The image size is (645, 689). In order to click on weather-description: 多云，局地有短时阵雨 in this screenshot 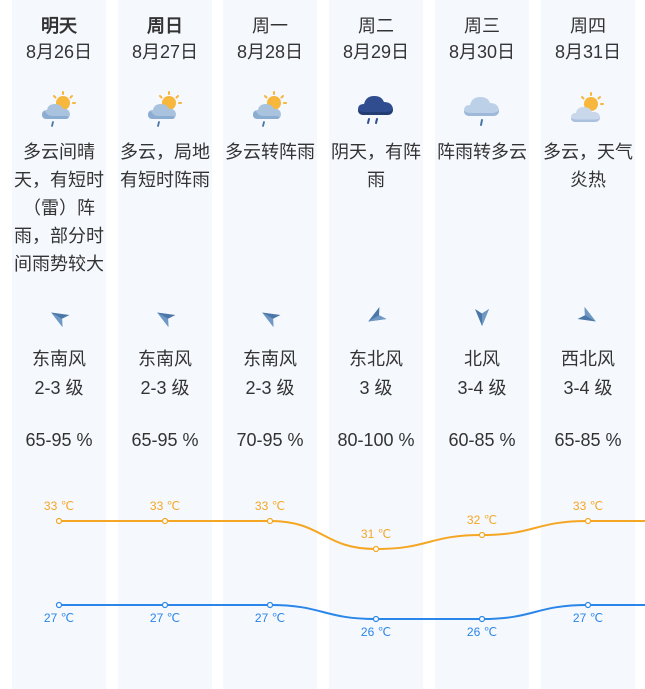, I will do `click(165, 166)`.